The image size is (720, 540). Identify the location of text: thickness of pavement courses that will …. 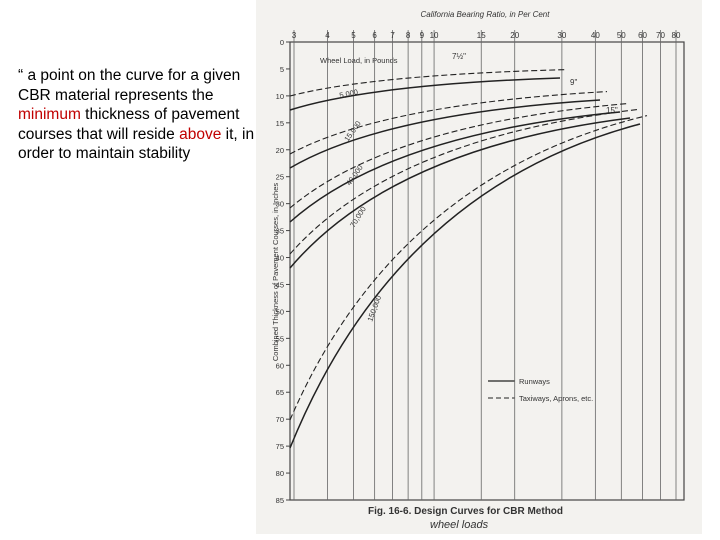
(129, 124).